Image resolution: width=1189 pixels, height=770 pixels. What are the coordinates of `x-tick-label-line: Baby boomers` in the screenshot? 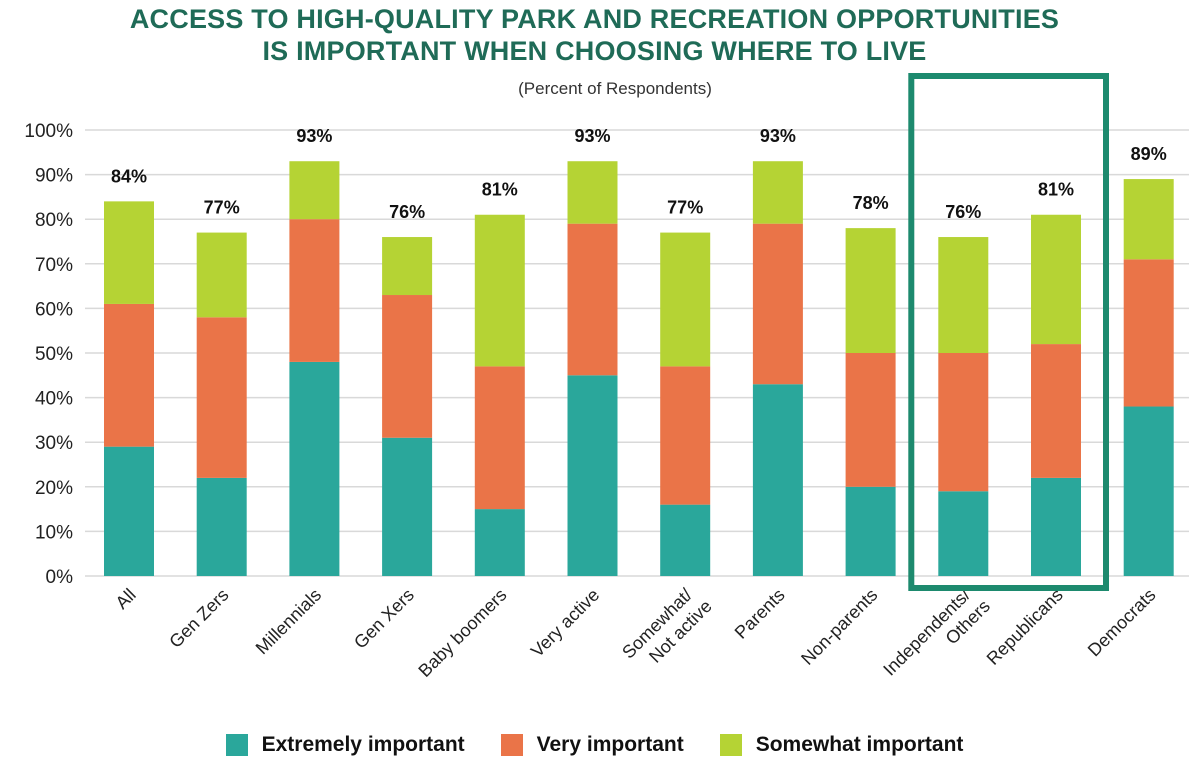 It's located at (462, 633).